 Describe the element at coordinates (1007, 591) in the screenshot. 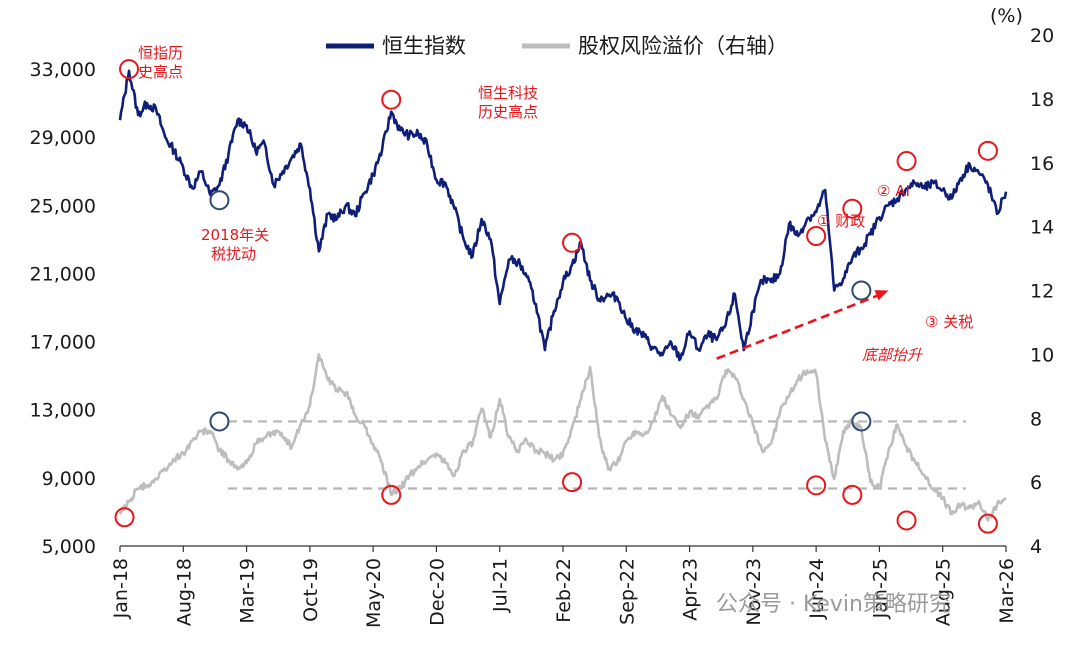

I see `x-tick-label: Mar-26` at that location.